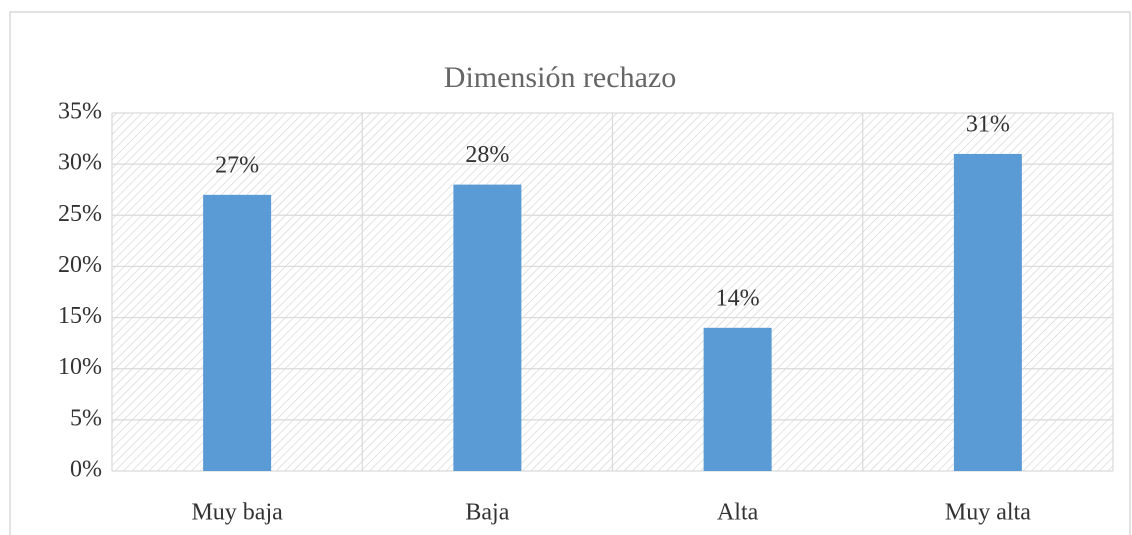  I want to click on y-tick-label: 0%, so click(86, 470).